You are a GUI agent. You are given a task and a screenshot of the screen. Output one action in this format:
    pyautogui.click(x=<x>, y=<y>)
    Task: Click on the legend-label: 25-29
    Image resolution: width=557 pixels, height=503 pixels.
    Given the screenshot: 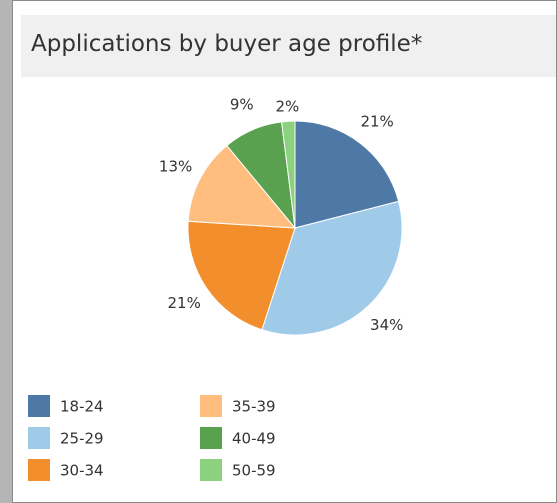 What is the action you would take?
    pyautogui.click(x=82, y=439)
    